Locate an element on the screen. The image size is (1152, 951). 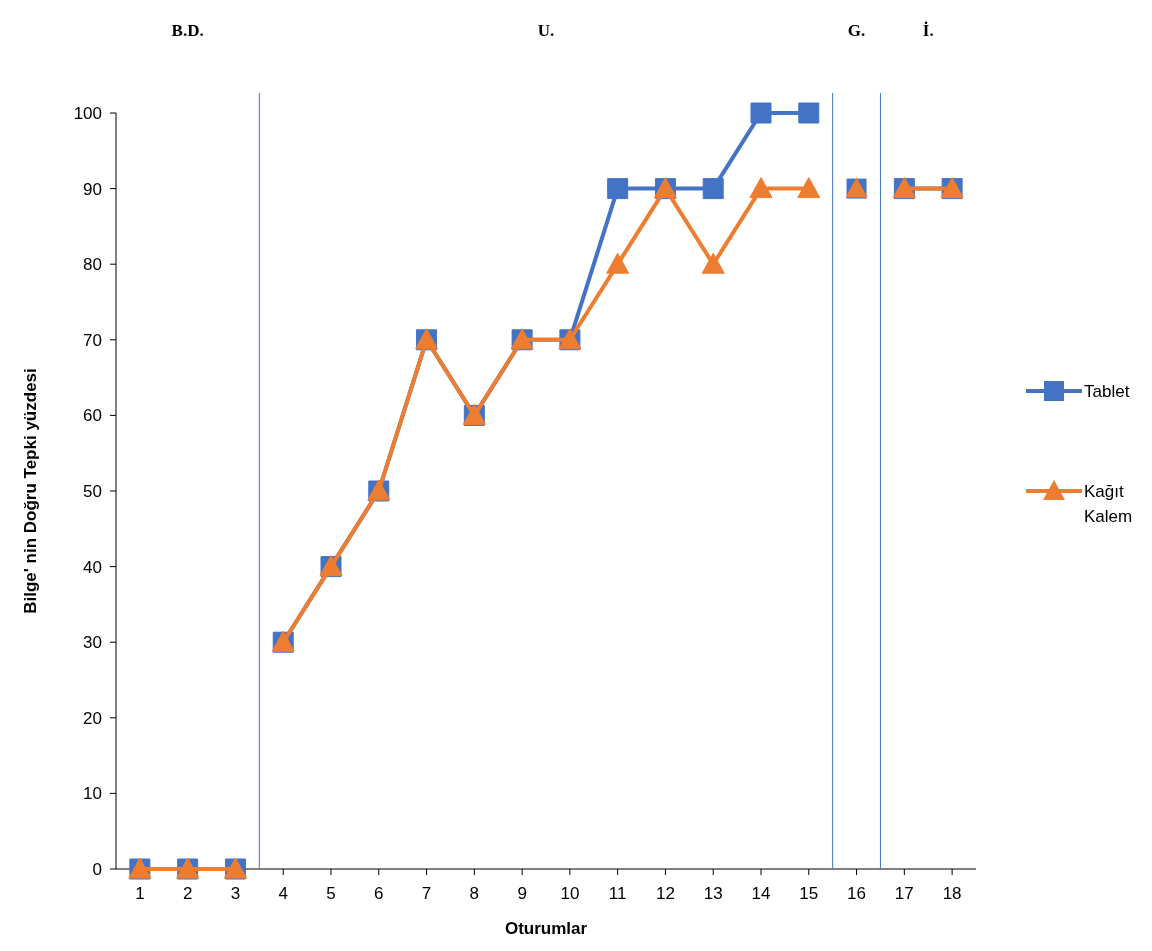
y-tick-label: 60 is located at coordinates (92, 416).